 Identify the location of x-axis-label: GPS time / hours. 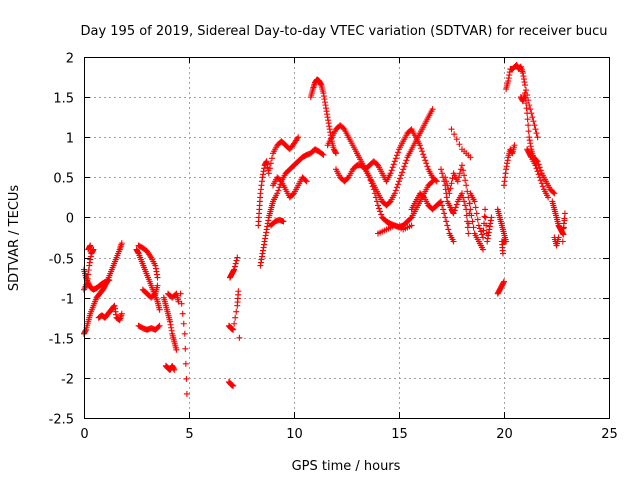
(346, 466).